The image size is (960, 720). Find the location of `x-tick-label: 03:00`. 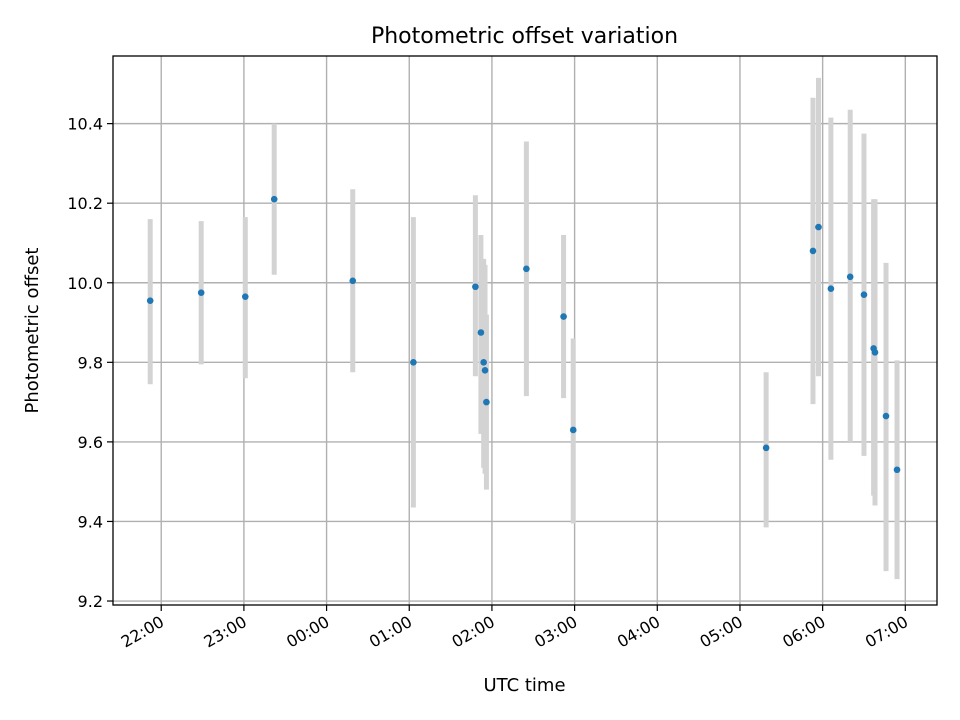

x-tick-label: 03:00 is located at coordinates (555, 632).